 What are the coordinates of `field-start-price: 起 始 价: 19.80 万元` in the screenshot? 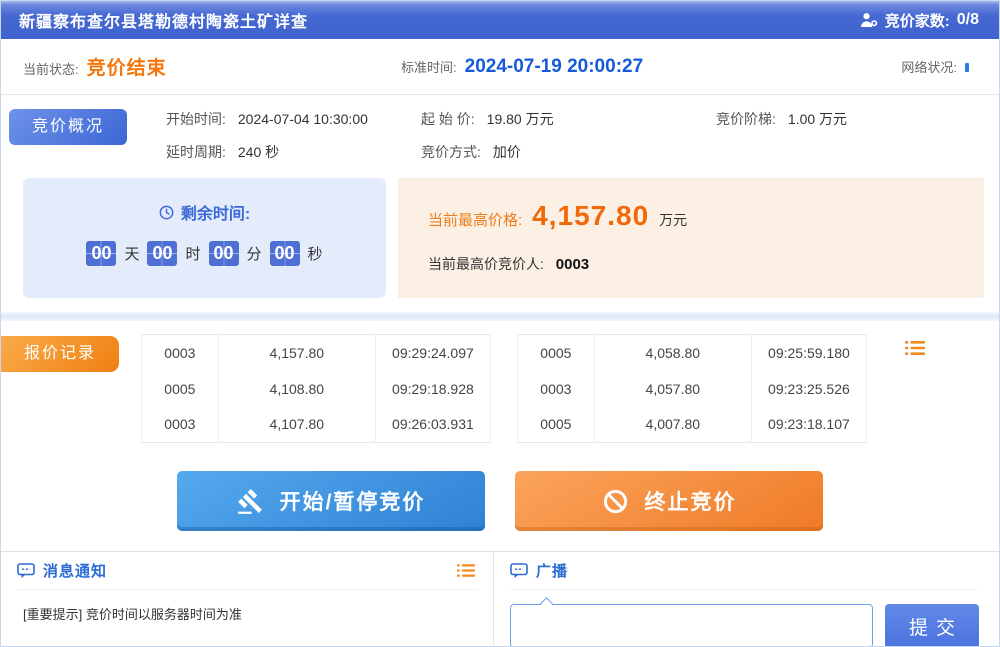 It's located at (487, 119).